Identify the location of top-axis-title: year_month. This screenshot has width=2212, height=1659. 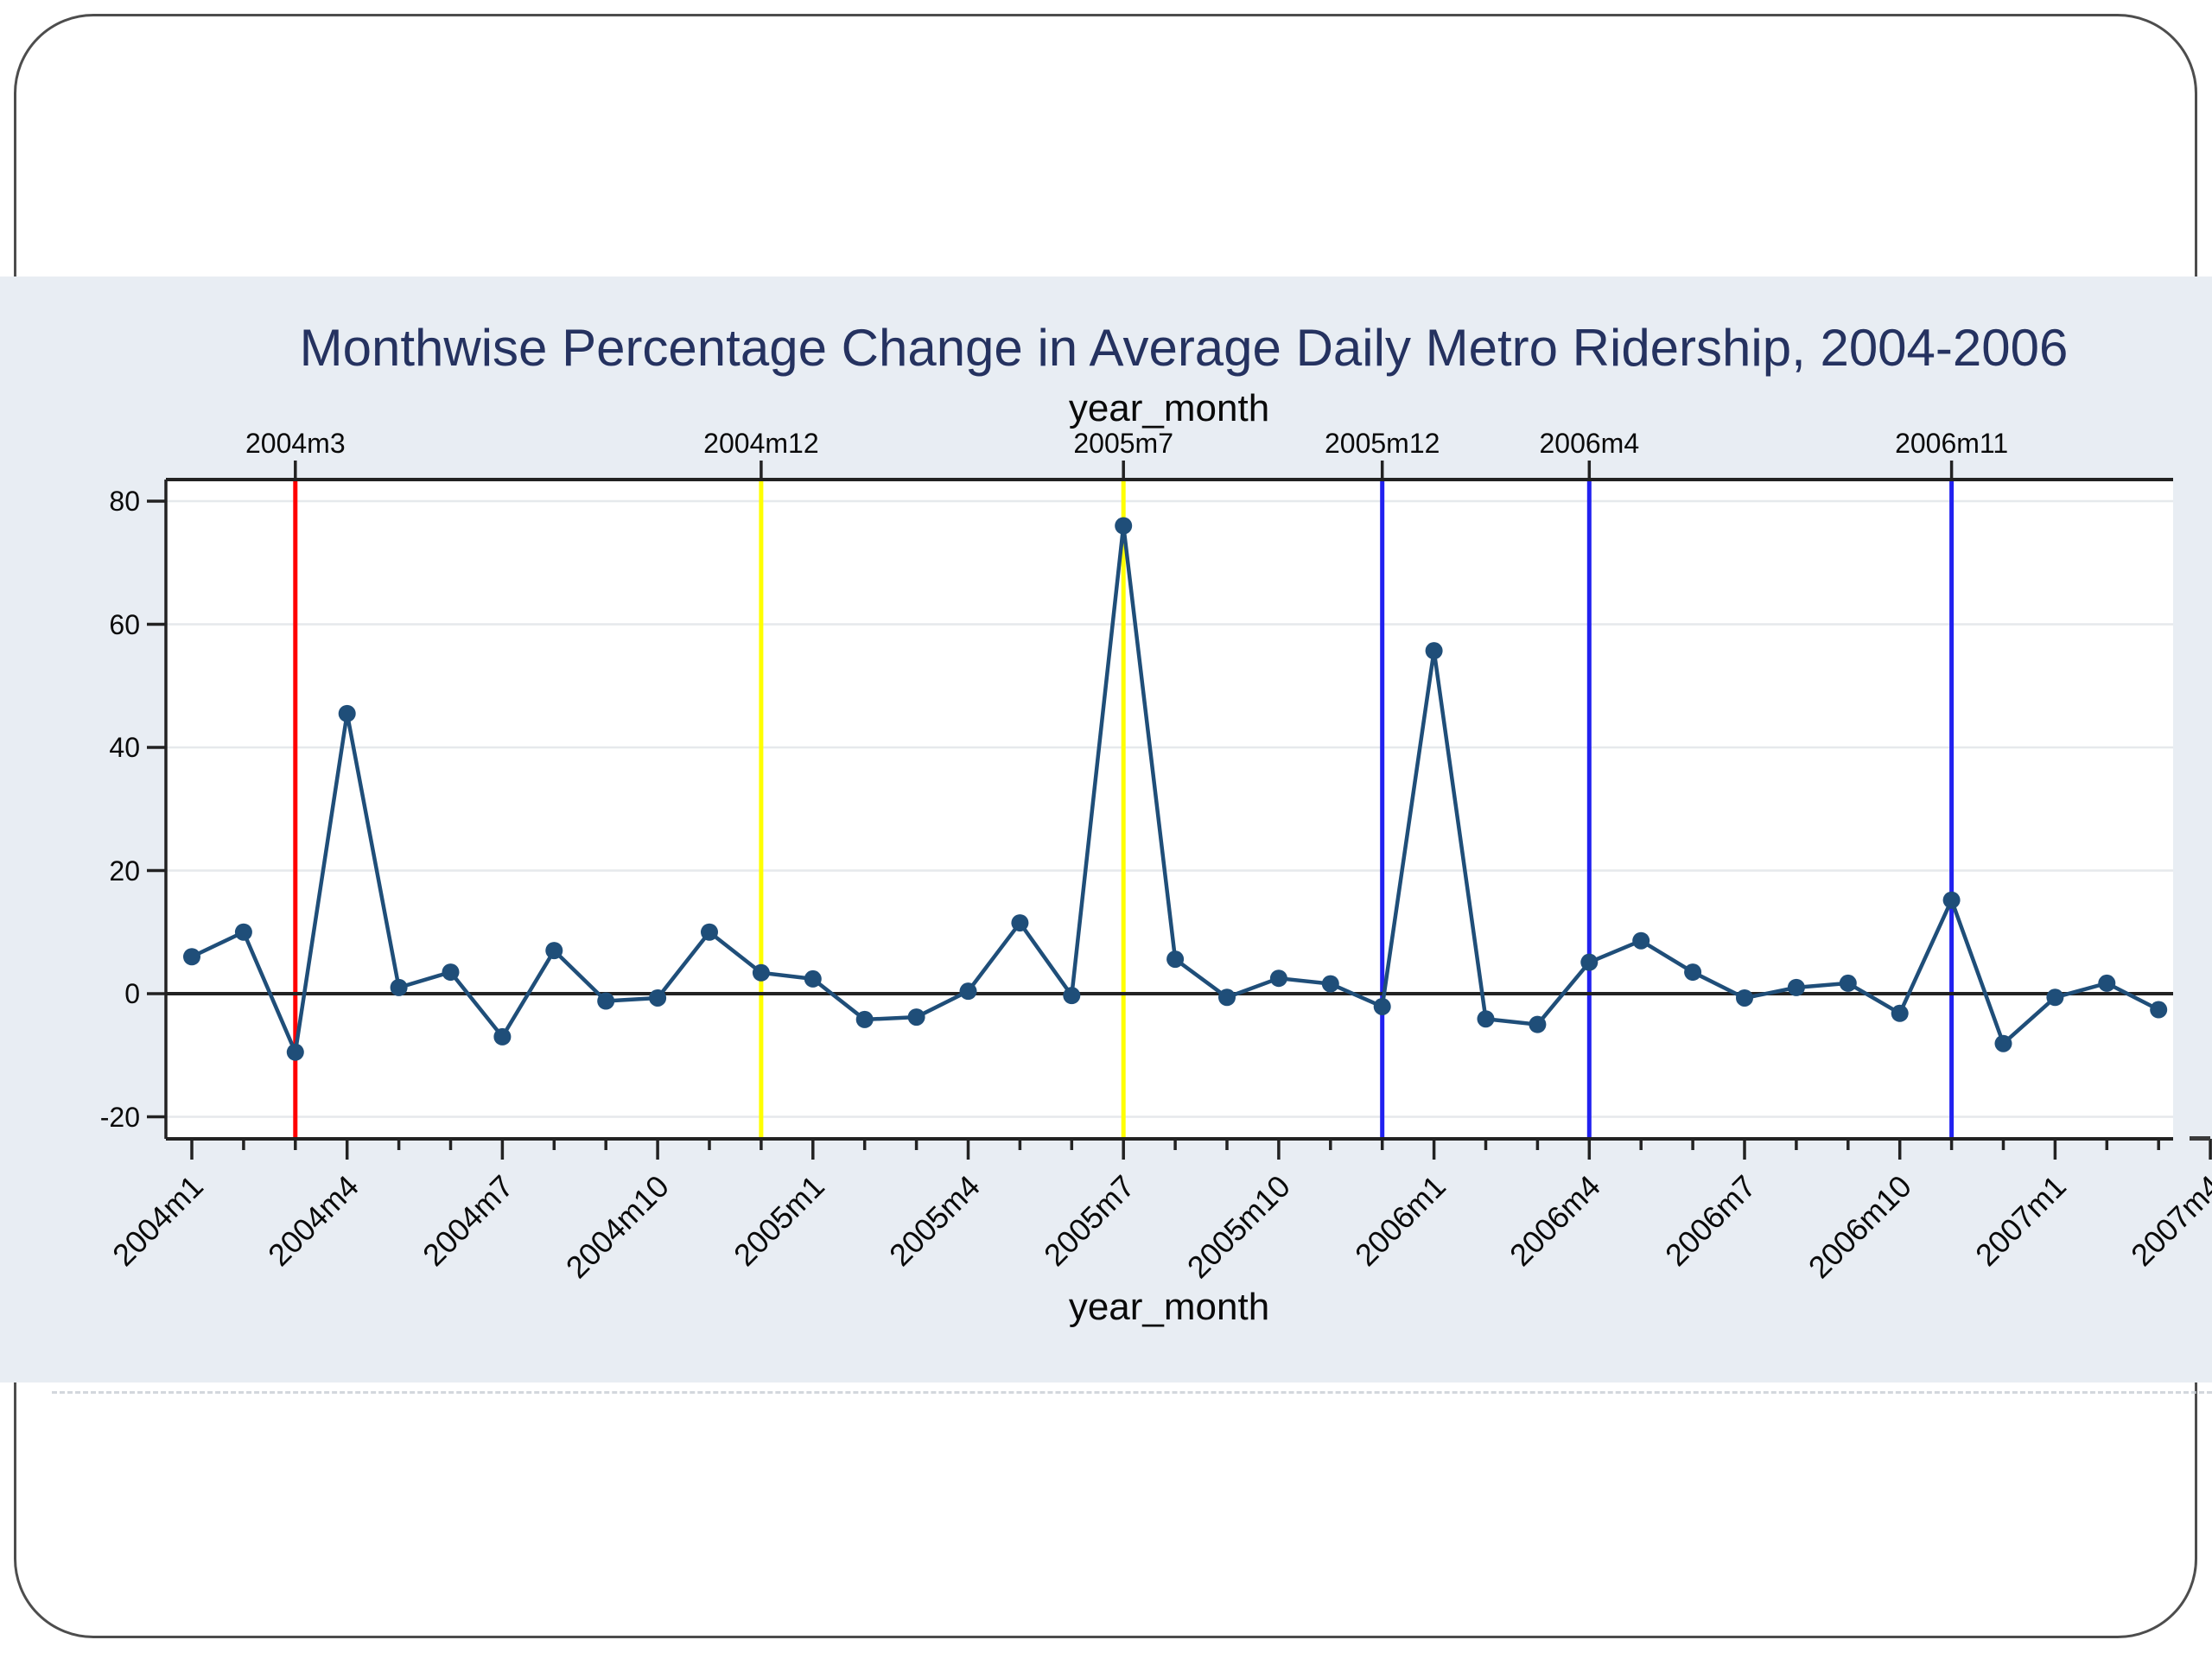
(1169, 408).